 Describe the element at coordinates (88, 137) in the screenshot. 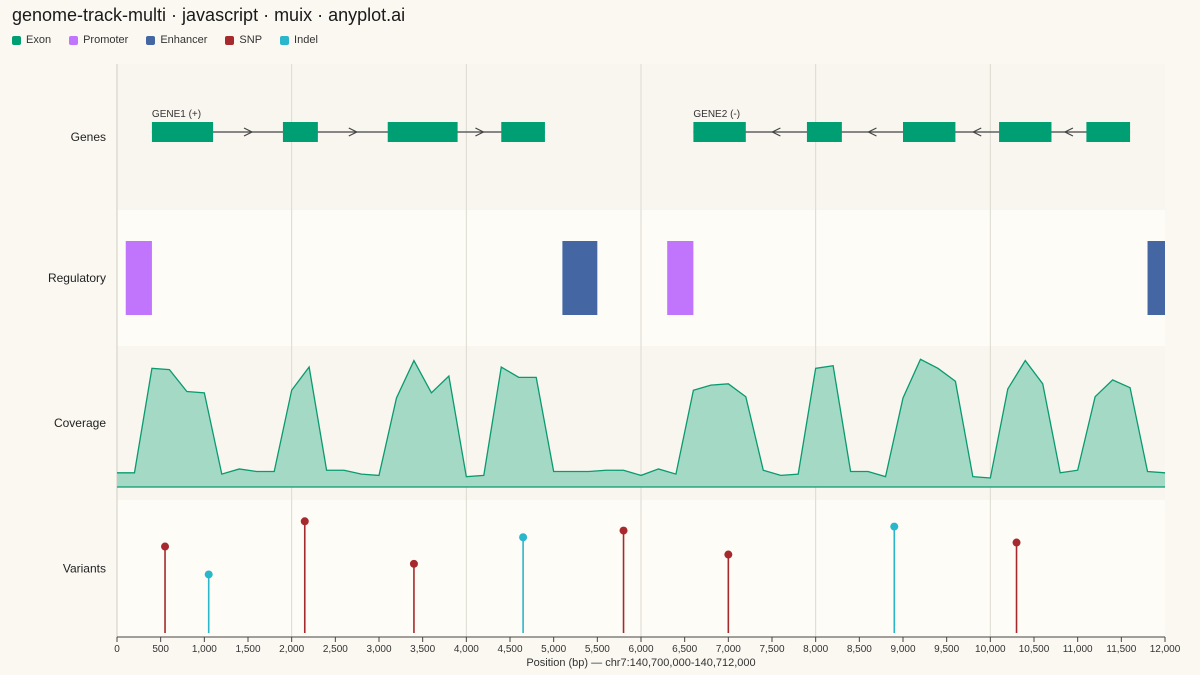

I see `track-label-genes: Genes` at that location.